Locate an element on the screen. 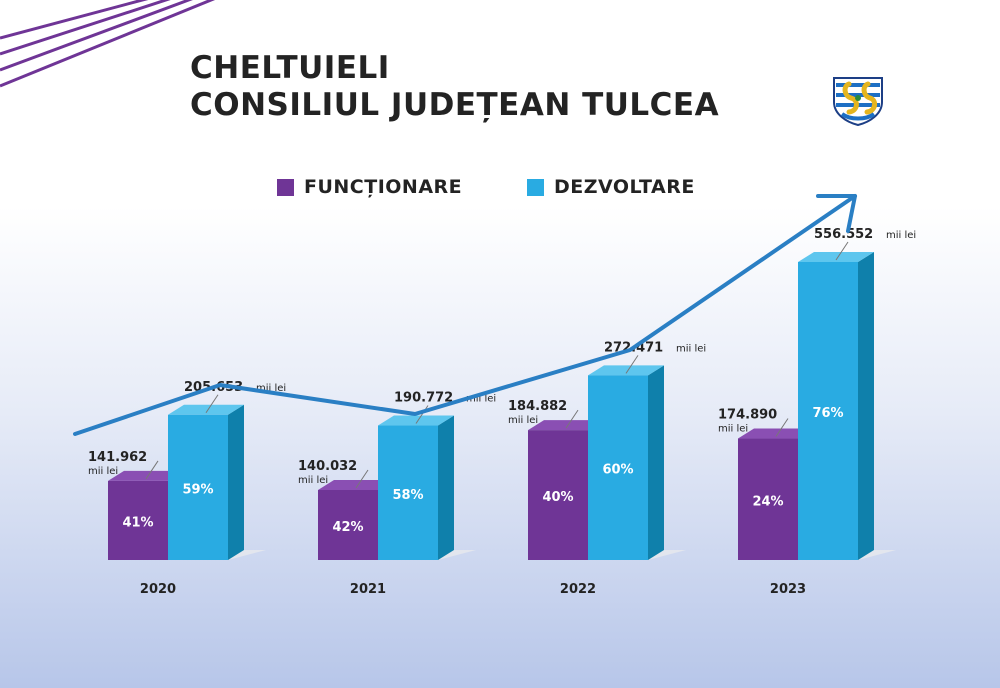 Image resolution: width=1000 pixels, height=688 pixels. bar-top-dezvoltare-2022 is located at coordinates (626, 370).